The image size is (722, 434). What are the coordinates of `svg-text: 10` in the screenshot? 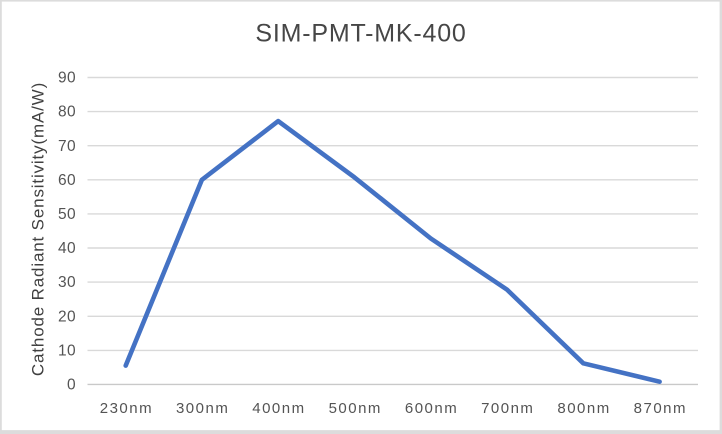 It's located at (67, 351).